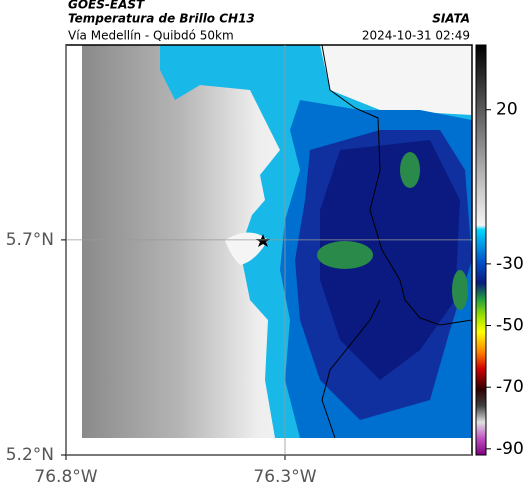 This screenshot has width=526, height=491. I want to click on colorbar-tick-label: -30, so click(510, 264).